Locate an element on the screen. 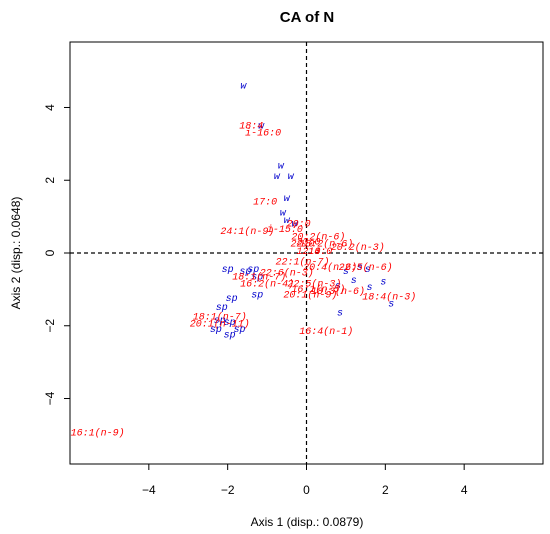  point-label: 17:0 is located at coordinates (265, 203).